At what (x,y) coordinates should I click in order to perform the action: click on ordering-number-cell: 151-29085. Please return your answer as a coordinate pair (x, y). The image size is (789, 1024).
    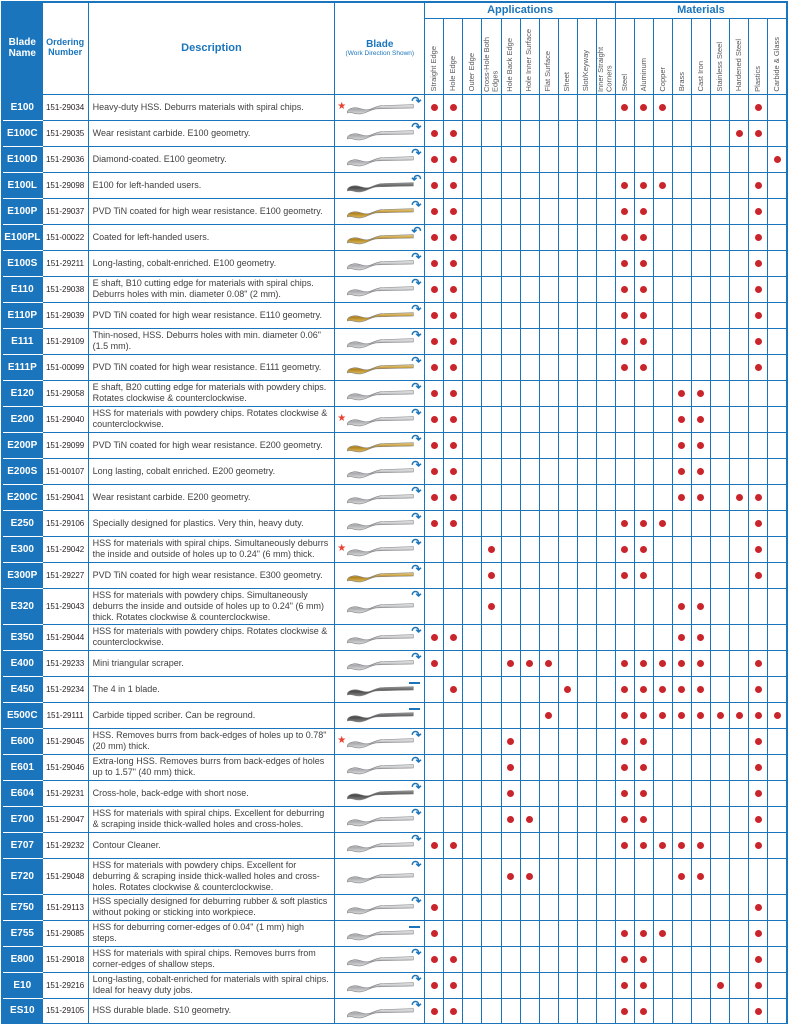
    Looking at the image, I should click on (65, 933).